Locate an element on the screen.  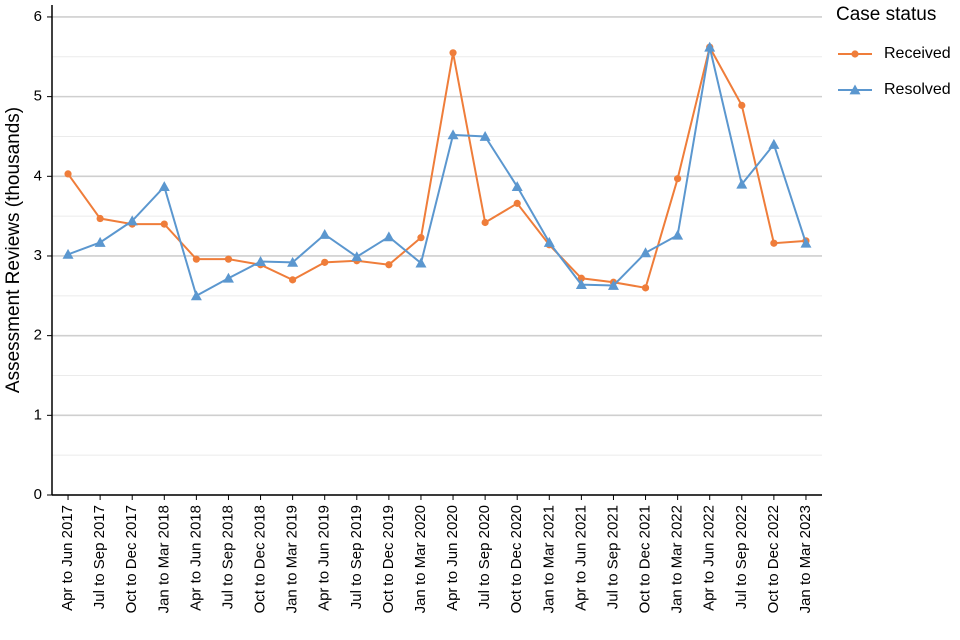
x-tick-label: Jul to Sep 2017 is located at coordinates (99, 557).